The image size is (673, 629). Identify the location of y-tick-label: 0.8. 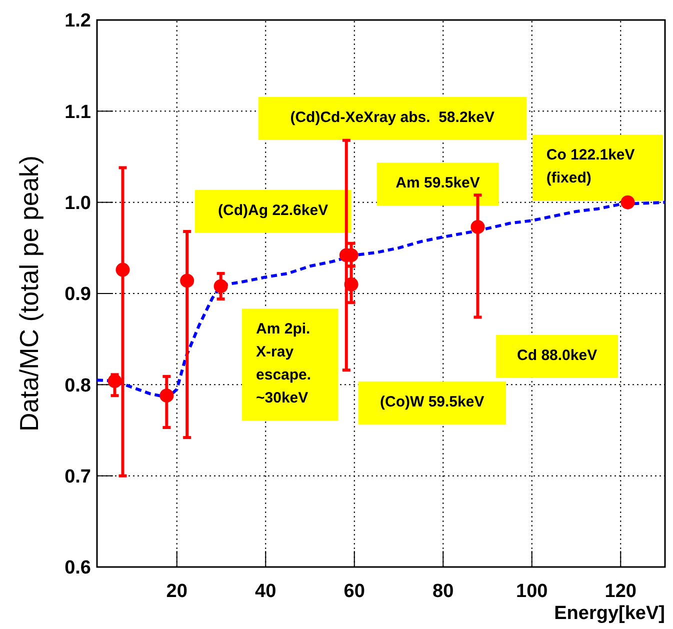
(77, 385).